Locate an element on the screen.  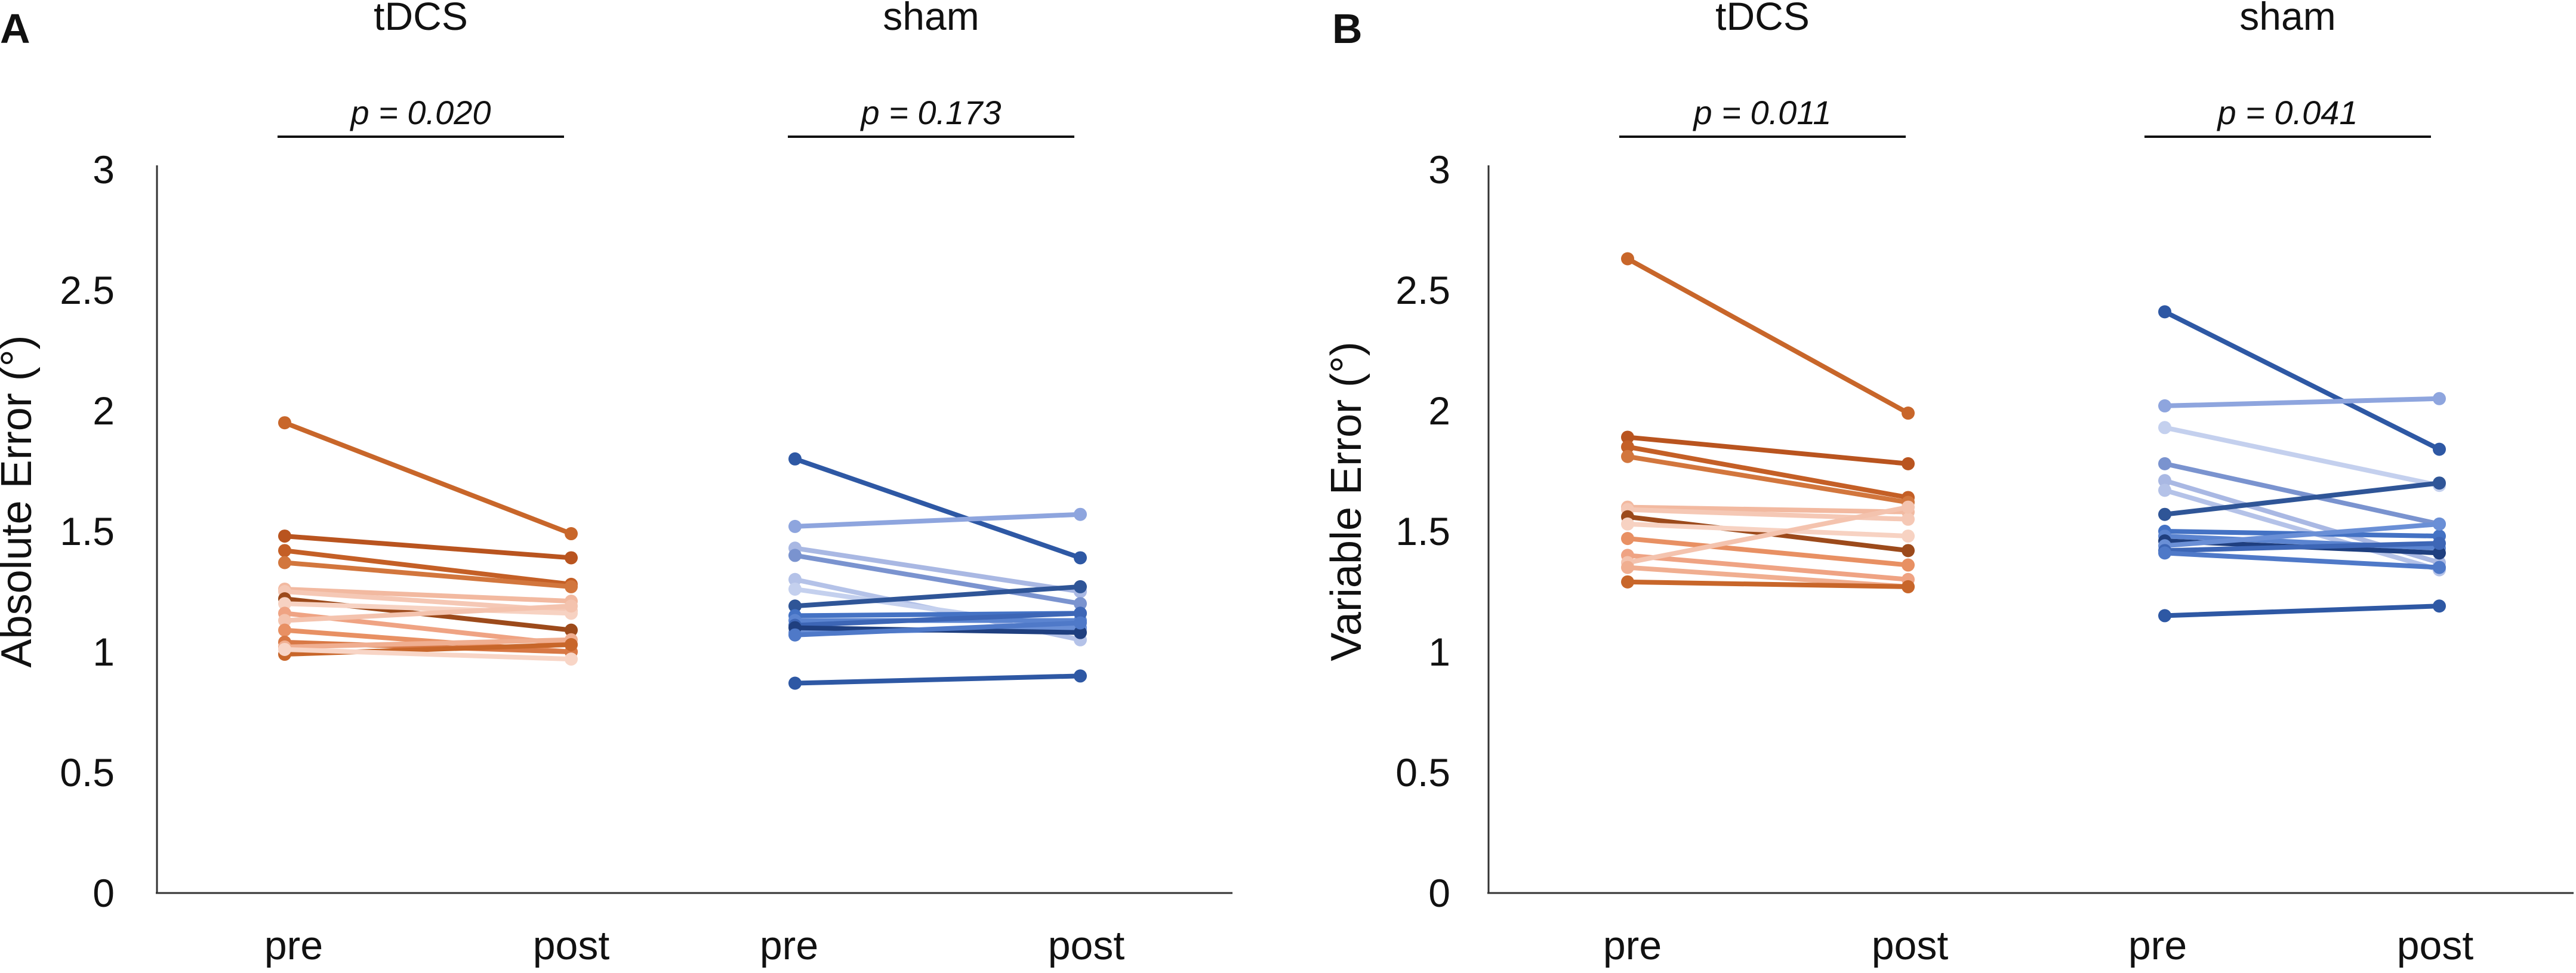
x-tick-post-sham-b: post is located at coordinates (2435, 945).